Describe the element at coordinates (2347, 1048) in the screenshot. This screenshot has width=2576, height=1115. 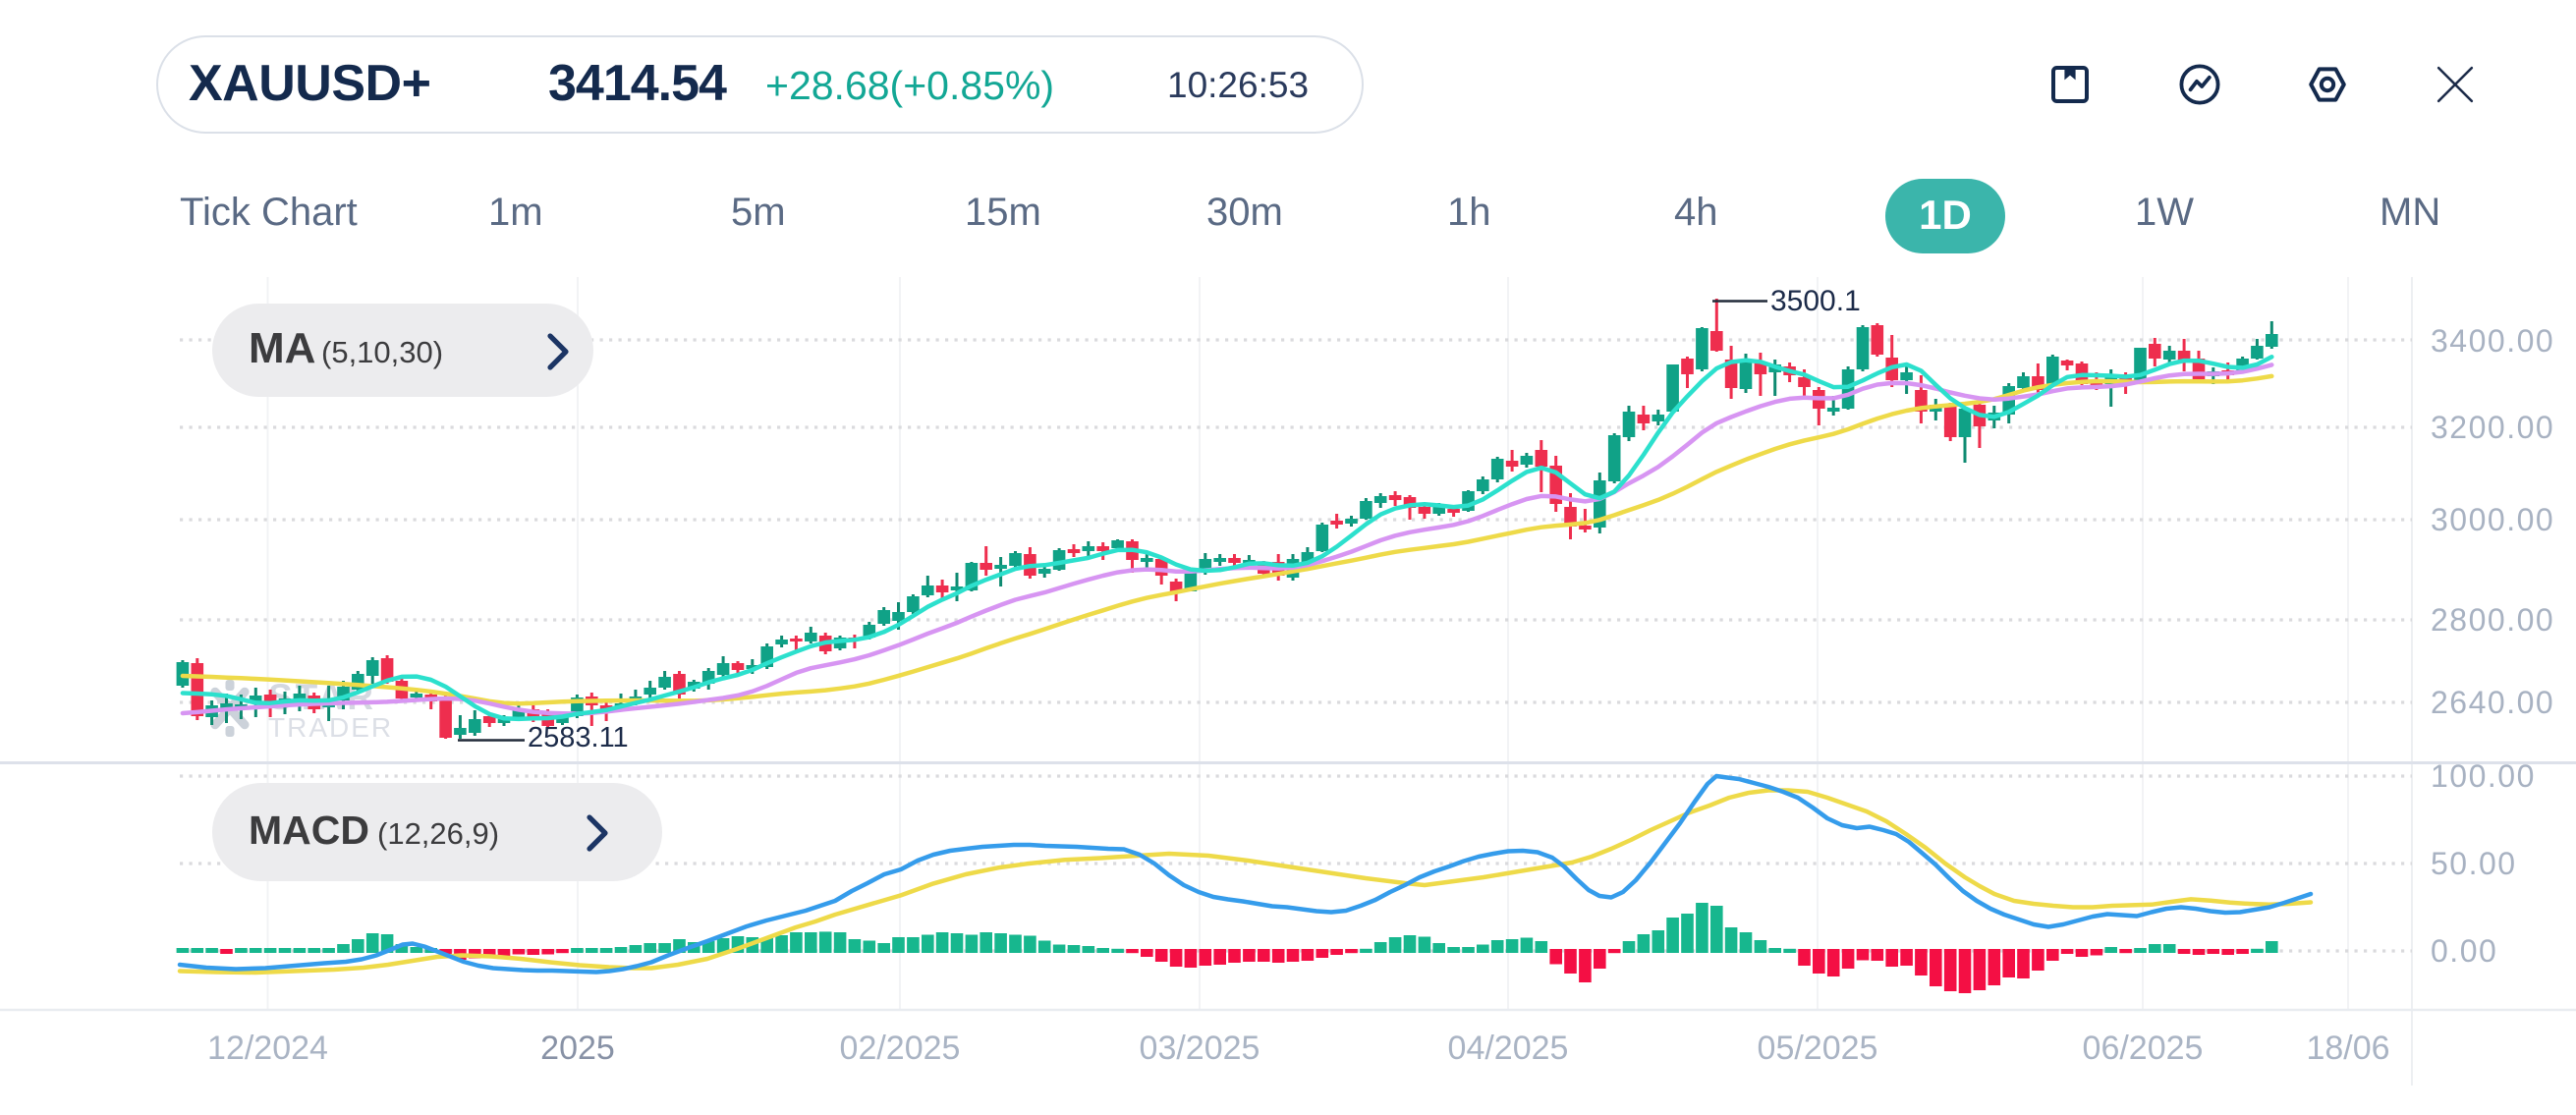
I see `svg-text: 18/06` at that location.